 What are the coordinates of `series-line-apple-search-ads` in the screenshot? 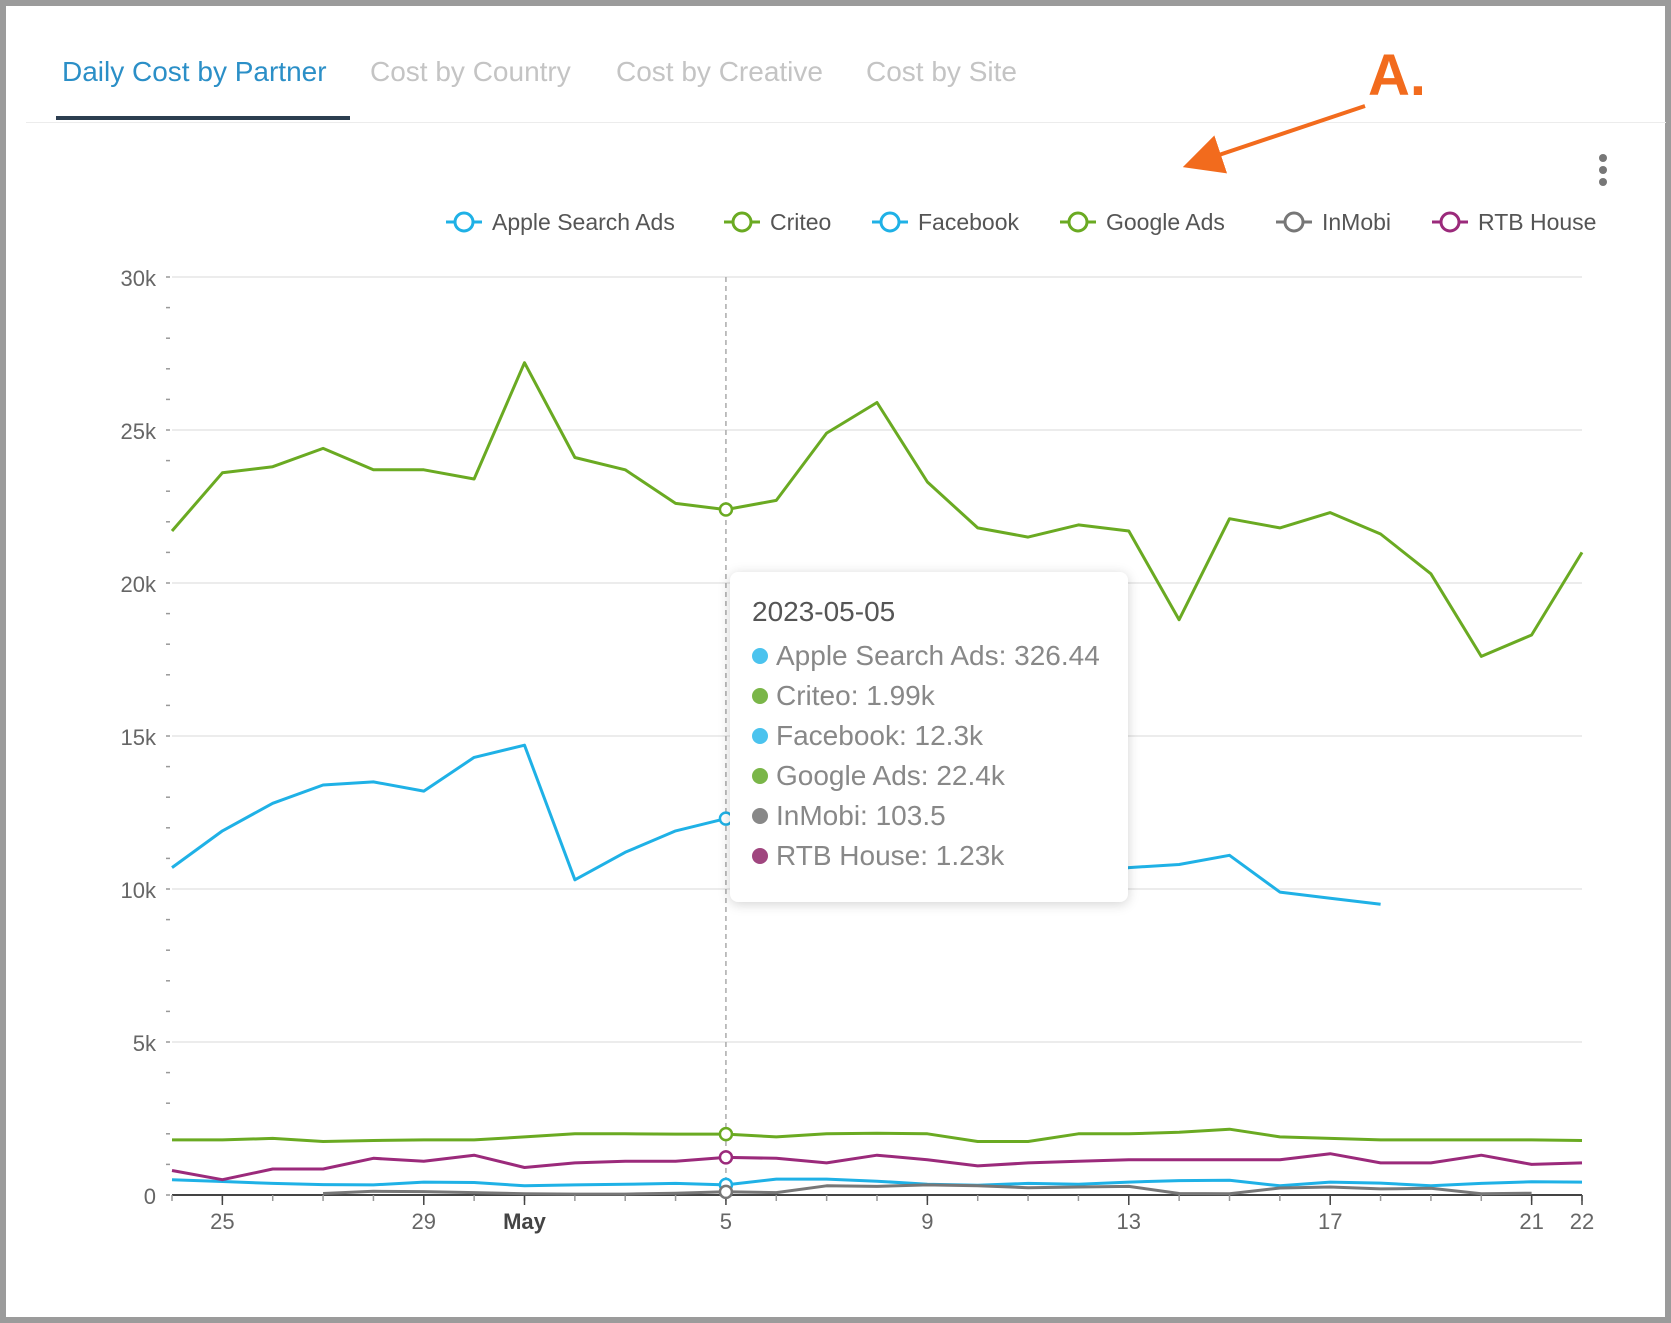 It's located at (877, 1182).